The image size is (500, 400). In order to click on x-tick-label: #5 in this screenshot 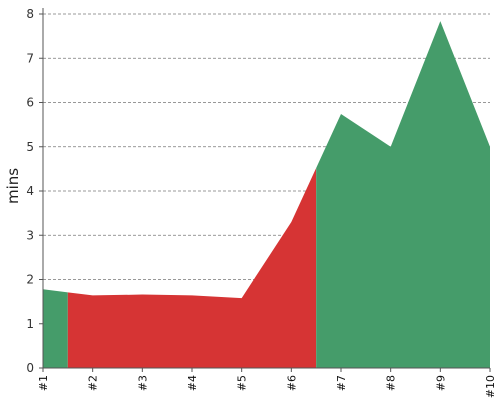, I will do `click(242, 383)`.